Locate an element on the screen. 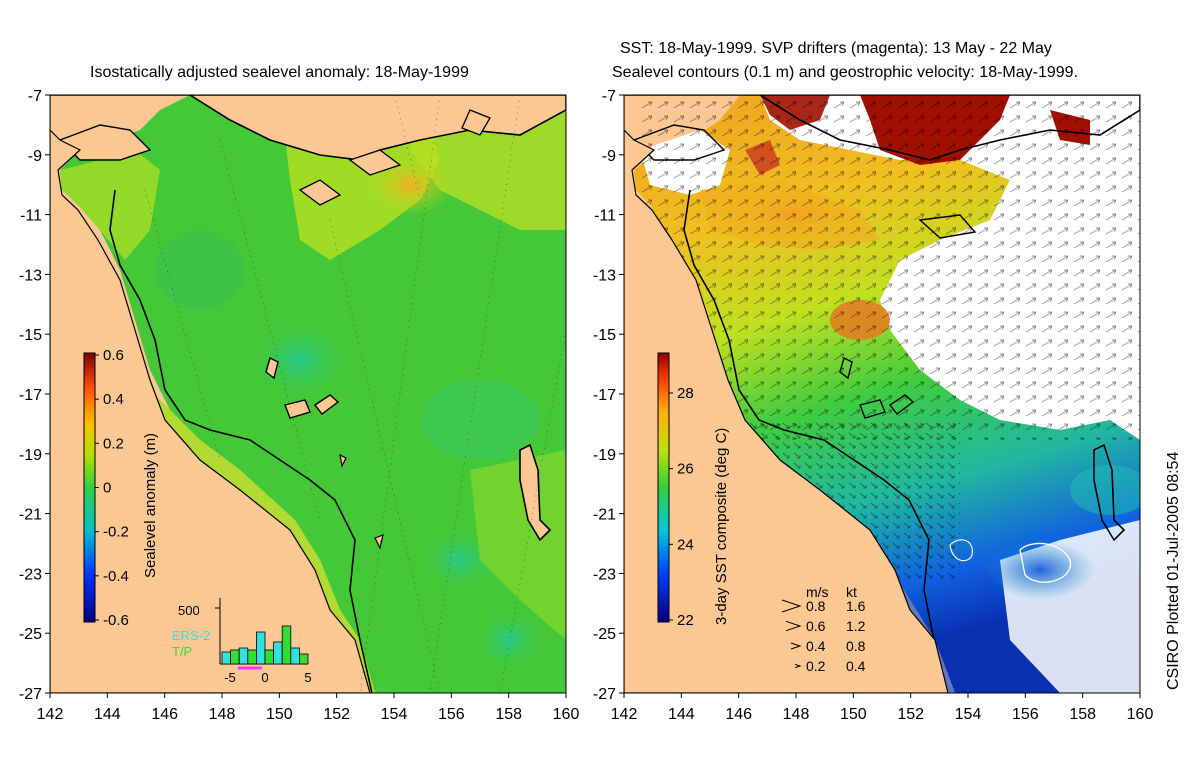 The image size is (1200, 780). velocity-legend-kt: 1.2 is located at coordinates (856, 626).